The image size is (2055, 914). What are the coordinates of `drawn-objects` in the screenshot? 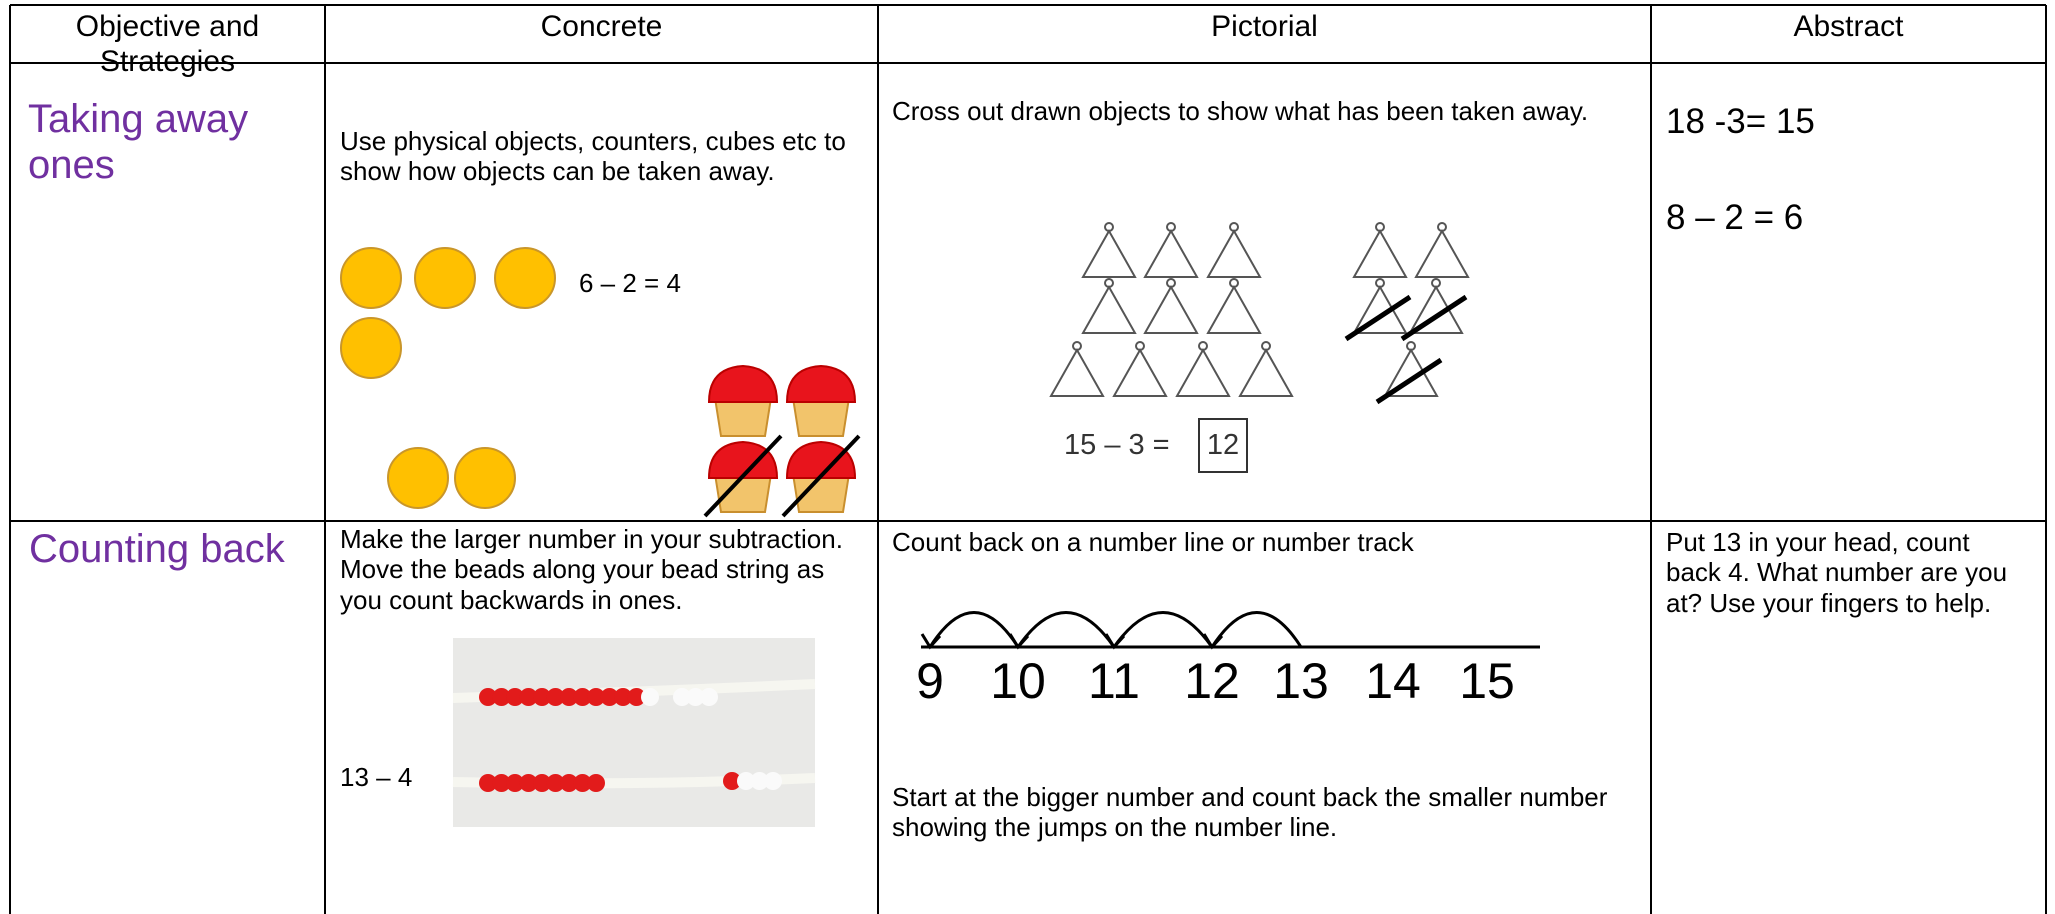 It's located at (1259, 313).